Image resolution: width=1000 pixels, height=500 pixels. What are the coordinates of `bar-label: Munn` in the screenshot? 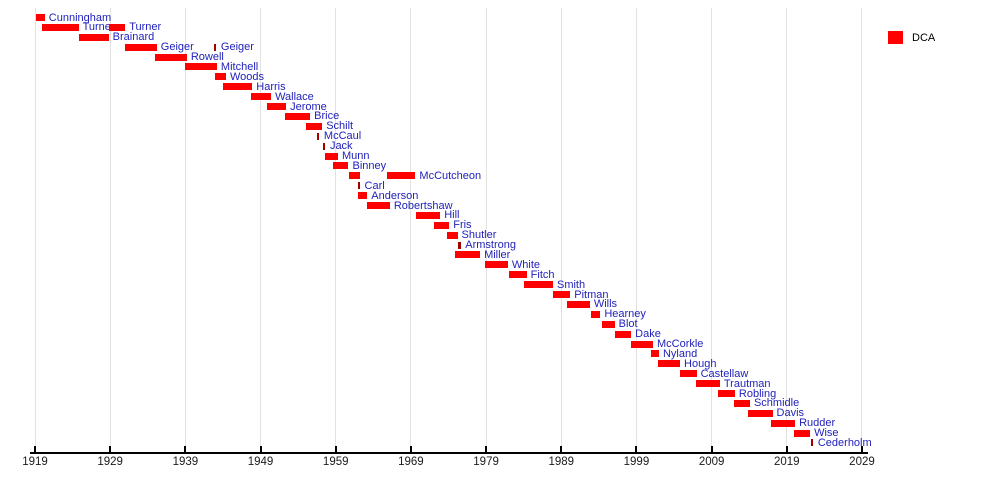 It's located at (355, 156).